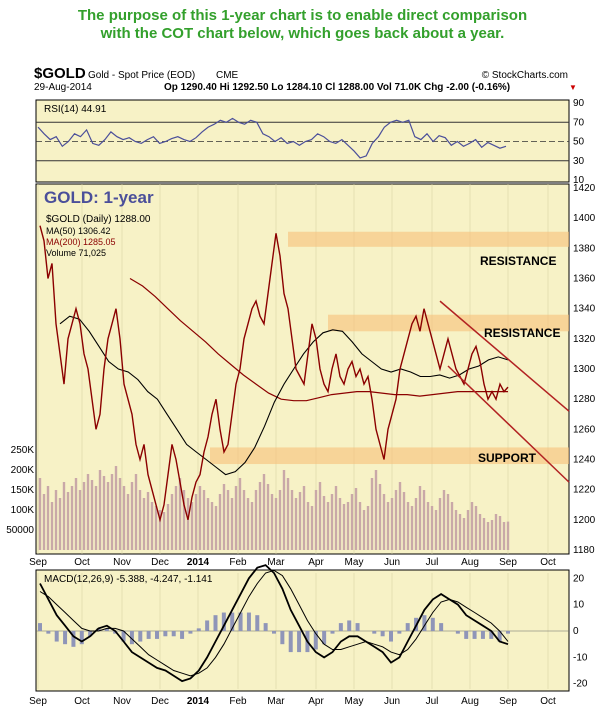  Describe the element at coordinates (318, 339) in the screenshot. I see `ma200-line` at that location.